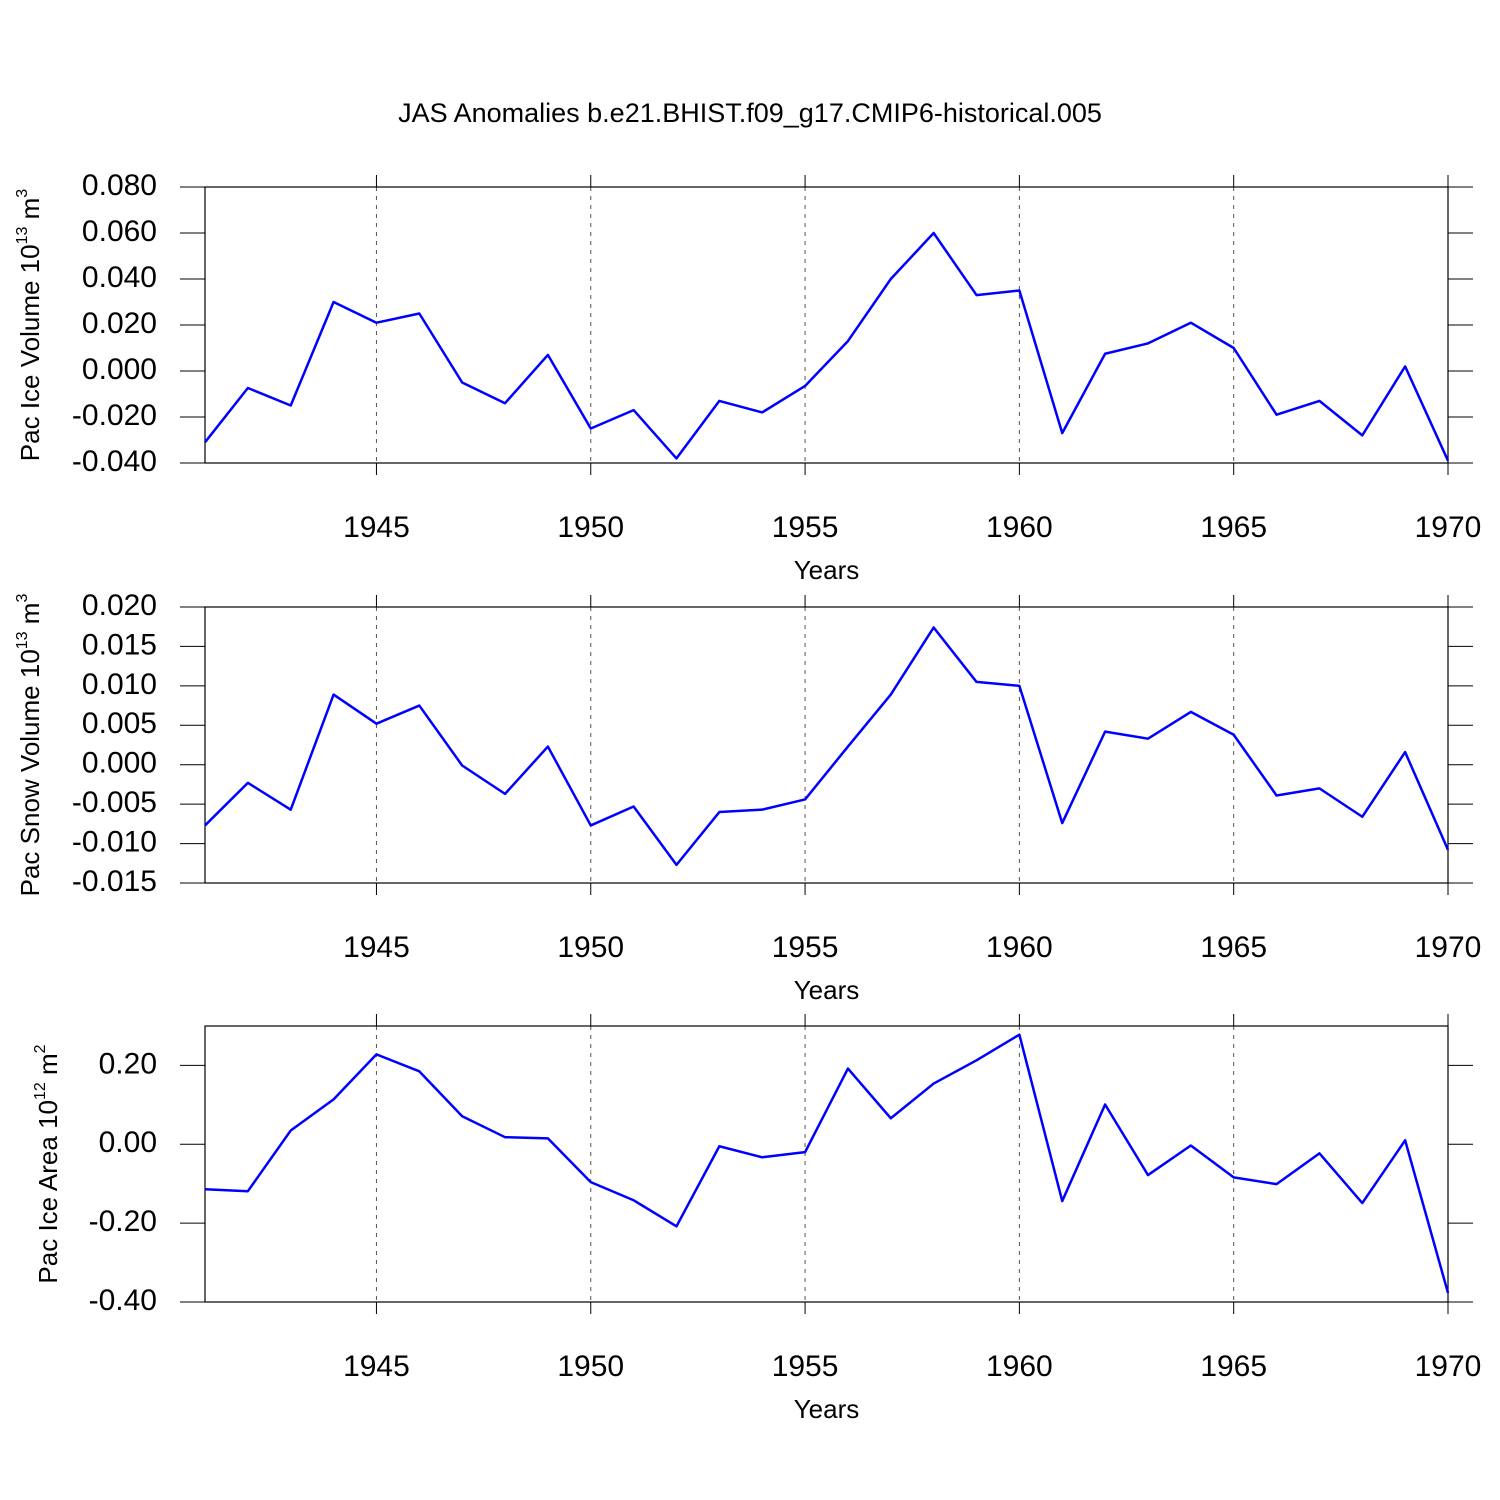  I want to click on y-axis-label-part: Pac Snow Volume 10, so click(30, 772).